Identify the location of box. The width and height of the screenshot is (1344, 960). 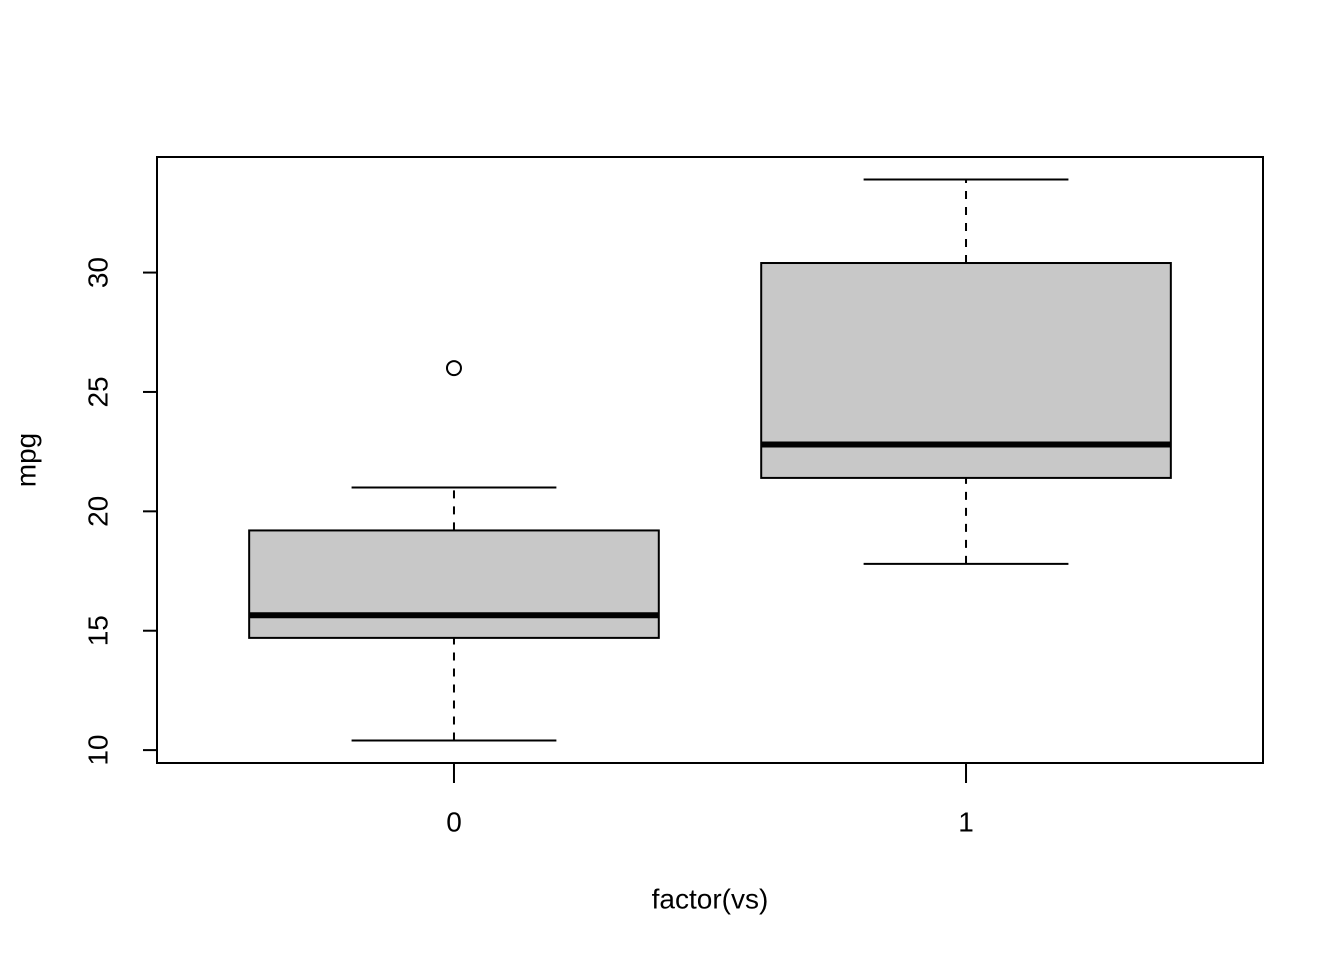
(454, 584).